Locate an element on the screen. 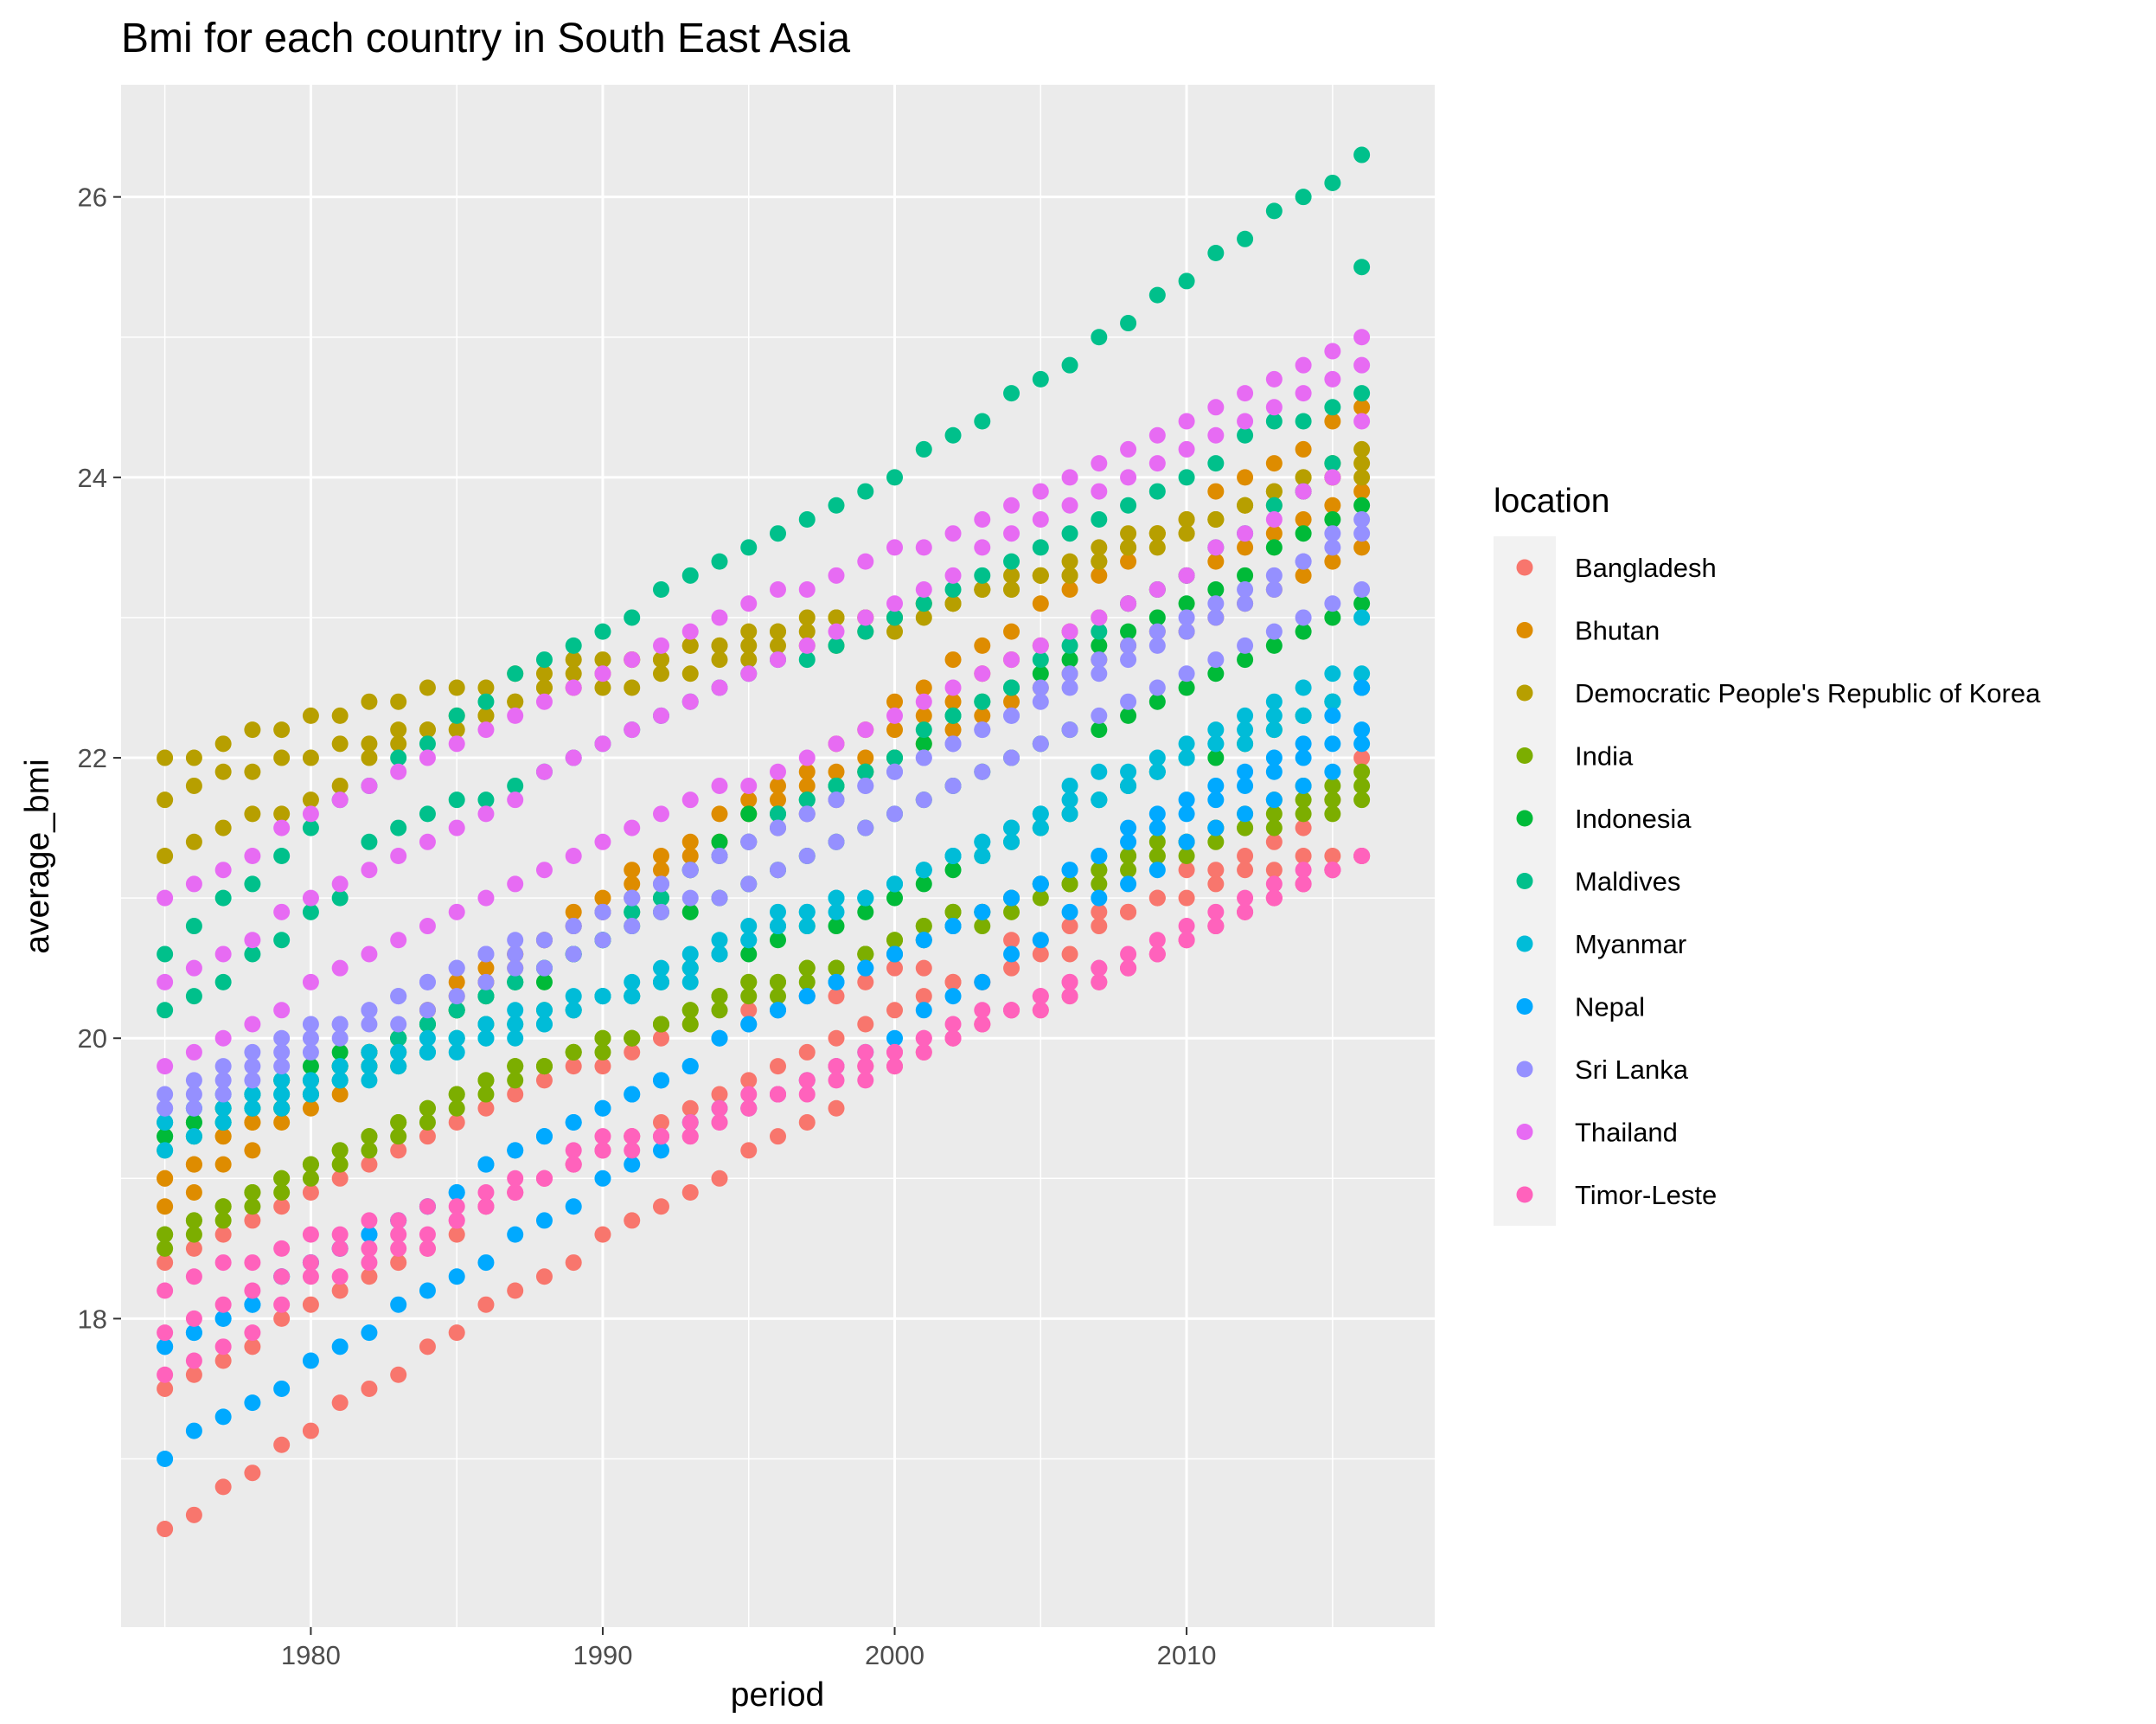  y-tick-label: 18 is located at coordinates (92, 1319).